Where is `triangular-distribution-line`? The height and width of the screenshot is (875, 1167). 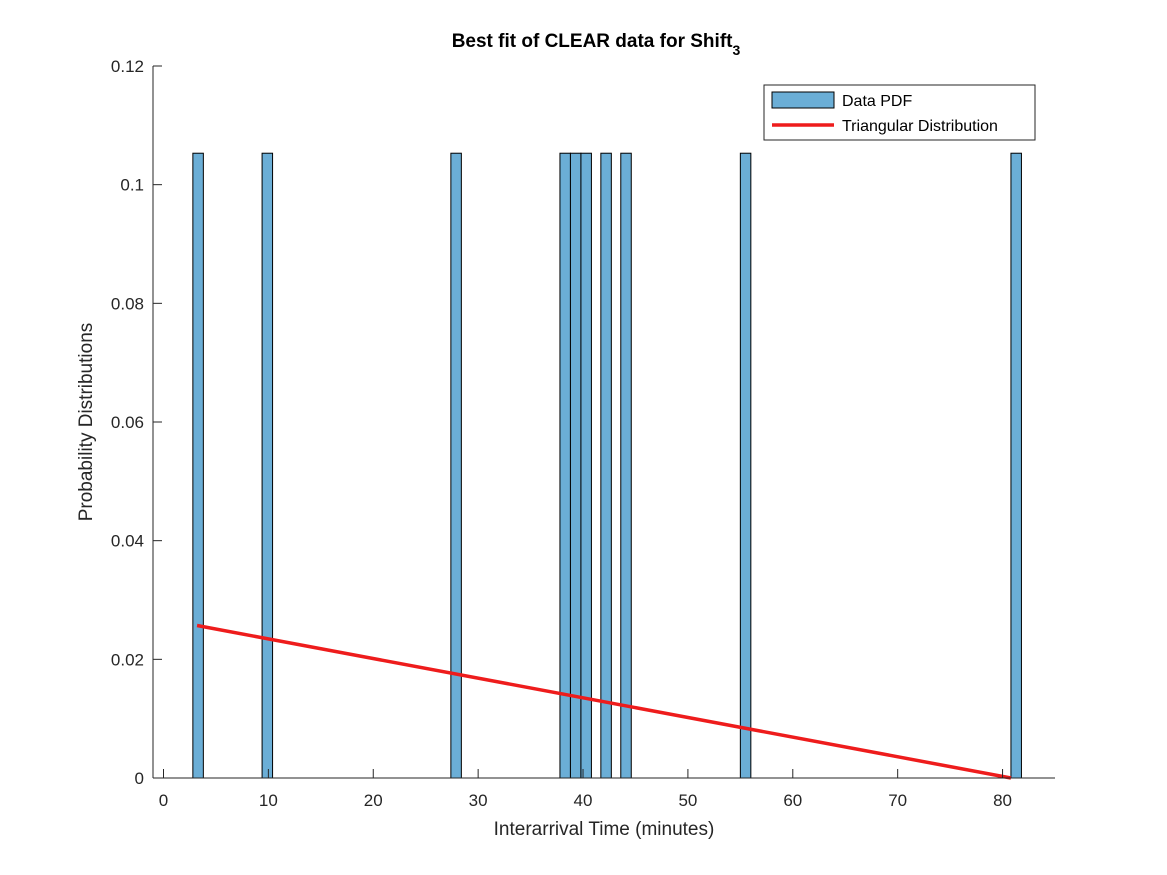 triangular-distribution-line is located at coordinates (604, 701).